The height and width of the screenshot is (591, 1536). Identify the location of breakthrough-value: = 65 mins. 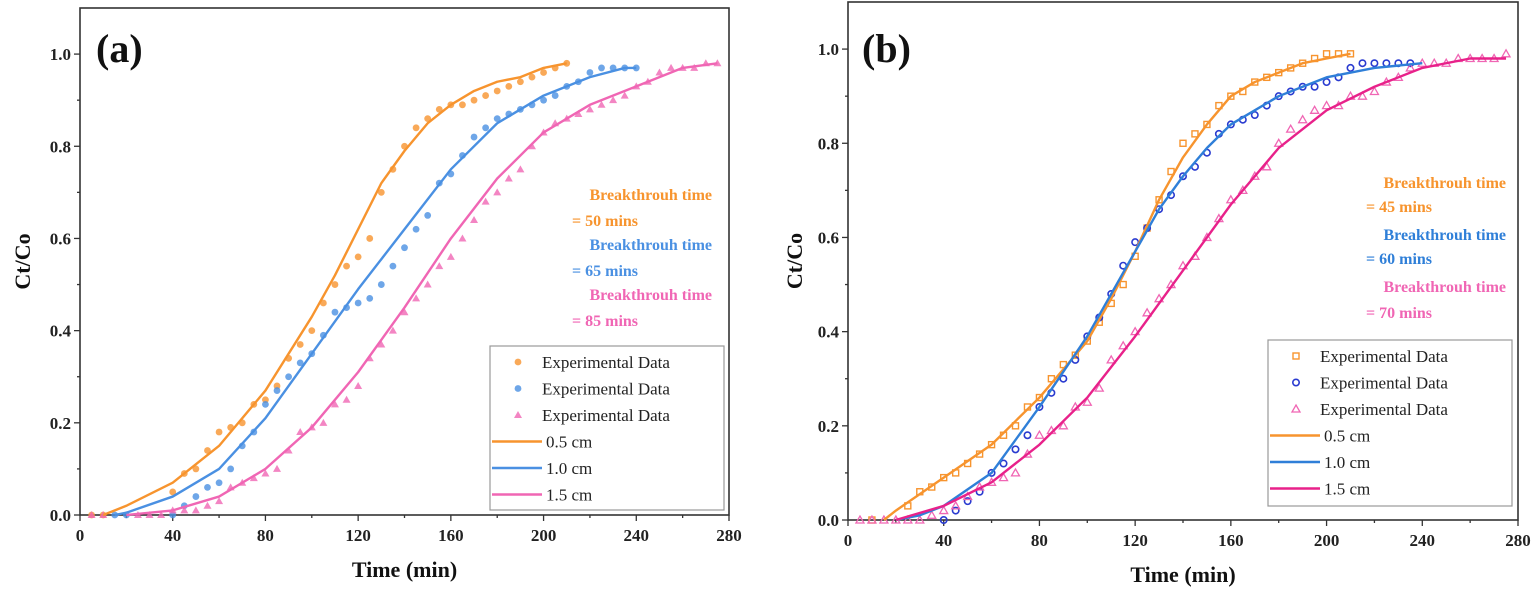
(605, 271).